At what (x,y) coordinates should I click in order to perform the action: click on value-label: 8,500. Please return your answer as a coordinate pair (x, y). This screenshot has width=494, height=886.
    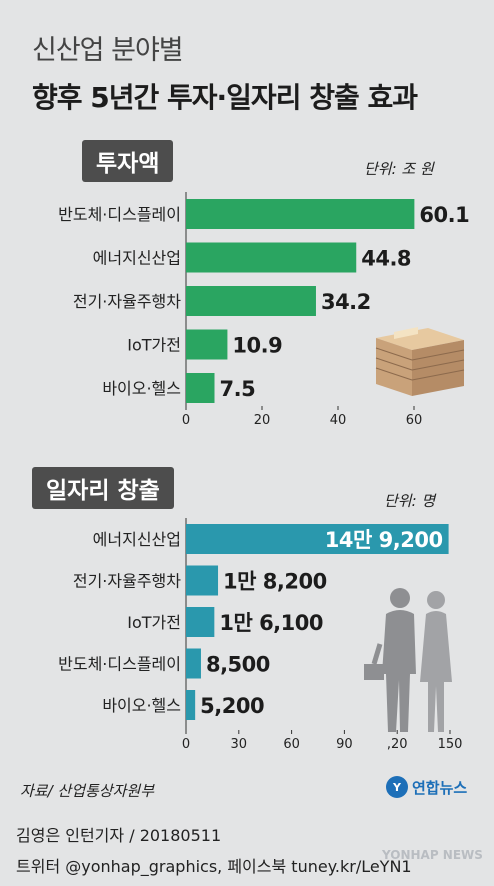
    Looking at the image, I should click on (238, 665).